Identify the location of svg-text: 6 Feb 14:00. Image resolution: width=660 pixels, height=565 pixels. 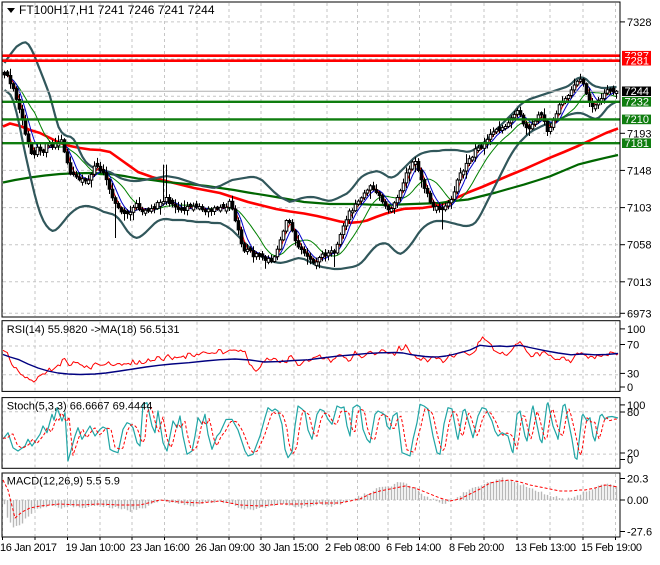
(413, 548).